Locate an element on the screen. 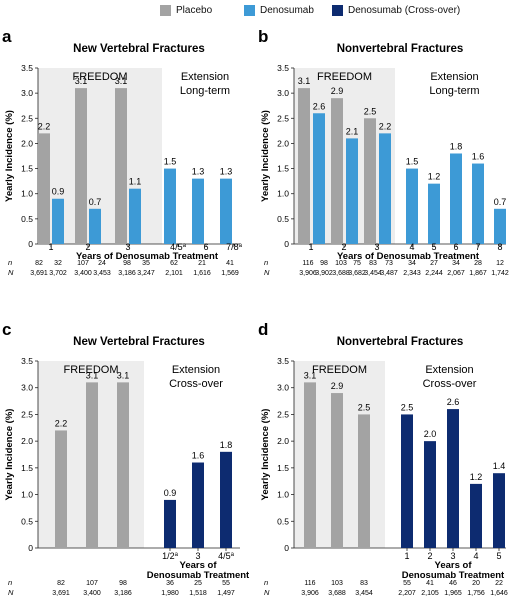 The image size is (512, 603). N-value: 3,186 is located at coordinates (127, 273).